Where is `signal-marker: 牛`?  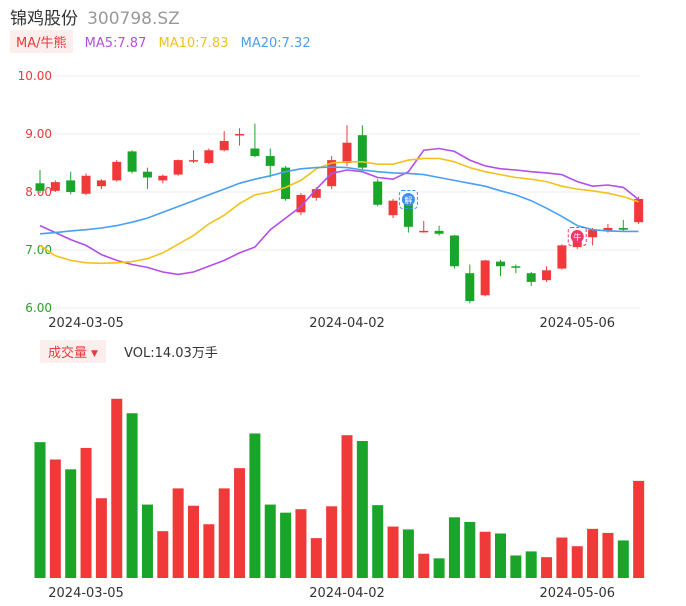
signal-marker: 牛 is located at coordinates (577, 237).